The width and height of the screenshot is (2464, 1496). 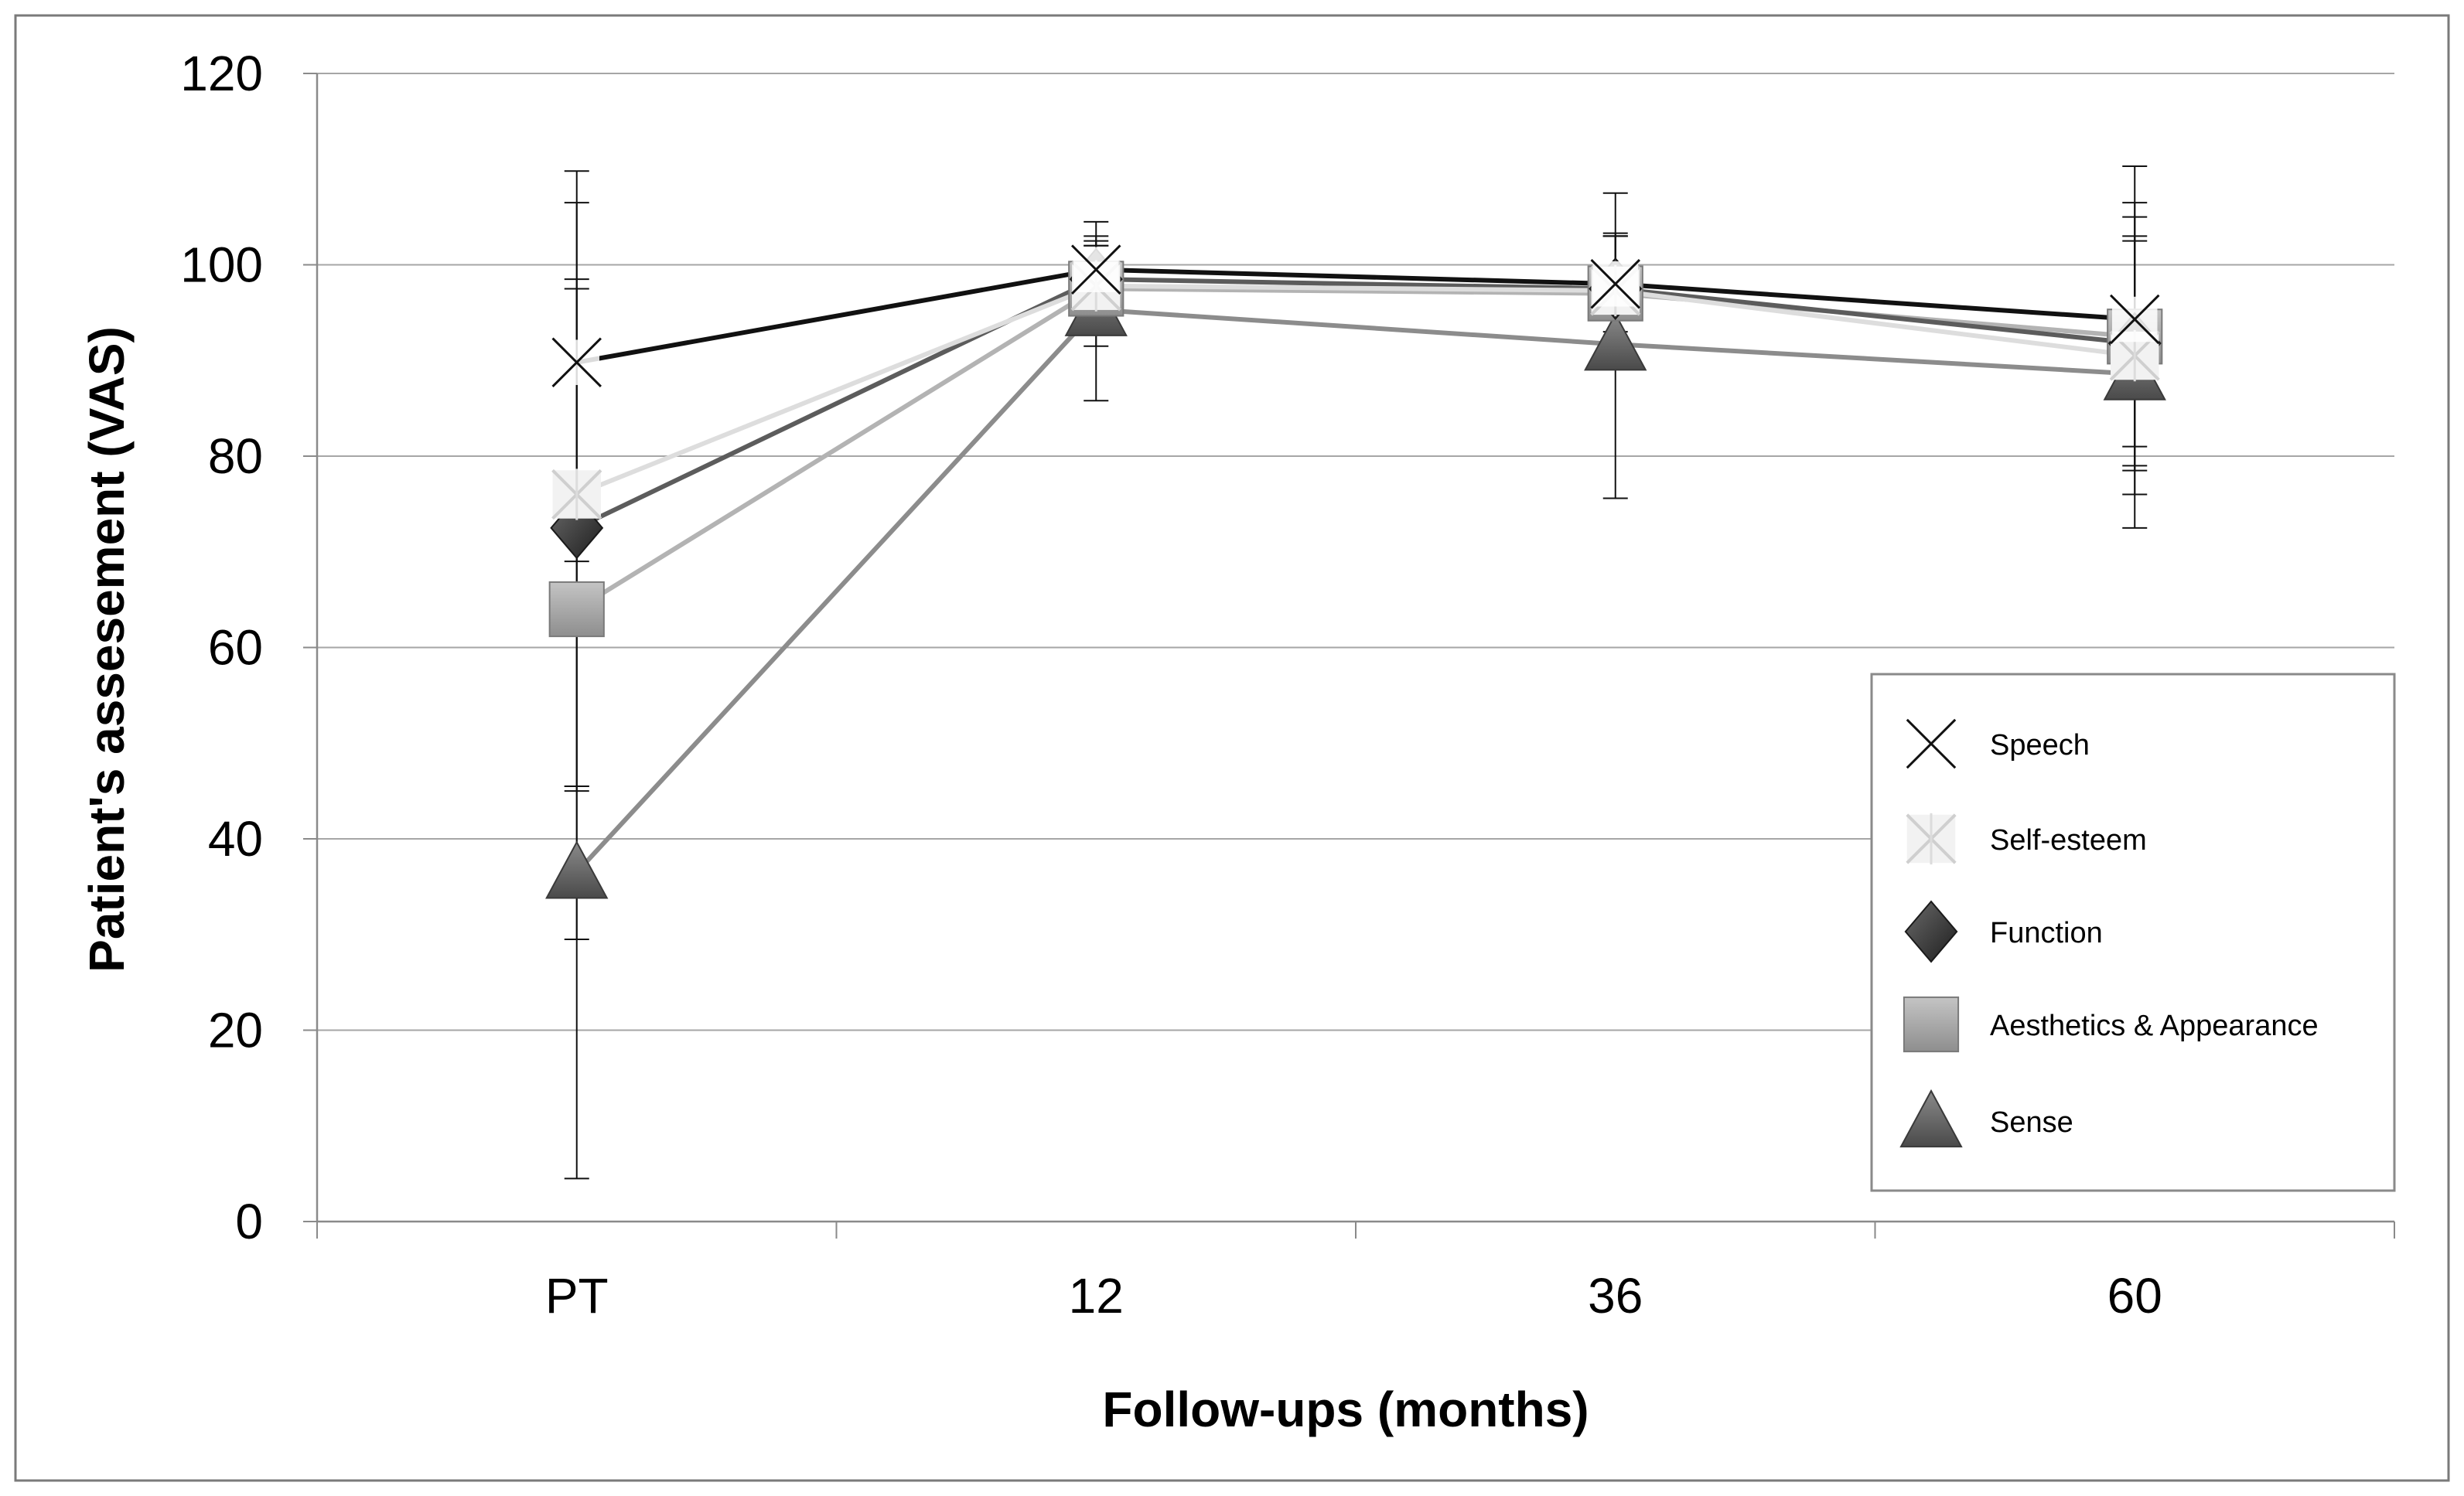 I want to click on legend-label-self-esteem: Self-esteem, so click(x=2068, y=840).